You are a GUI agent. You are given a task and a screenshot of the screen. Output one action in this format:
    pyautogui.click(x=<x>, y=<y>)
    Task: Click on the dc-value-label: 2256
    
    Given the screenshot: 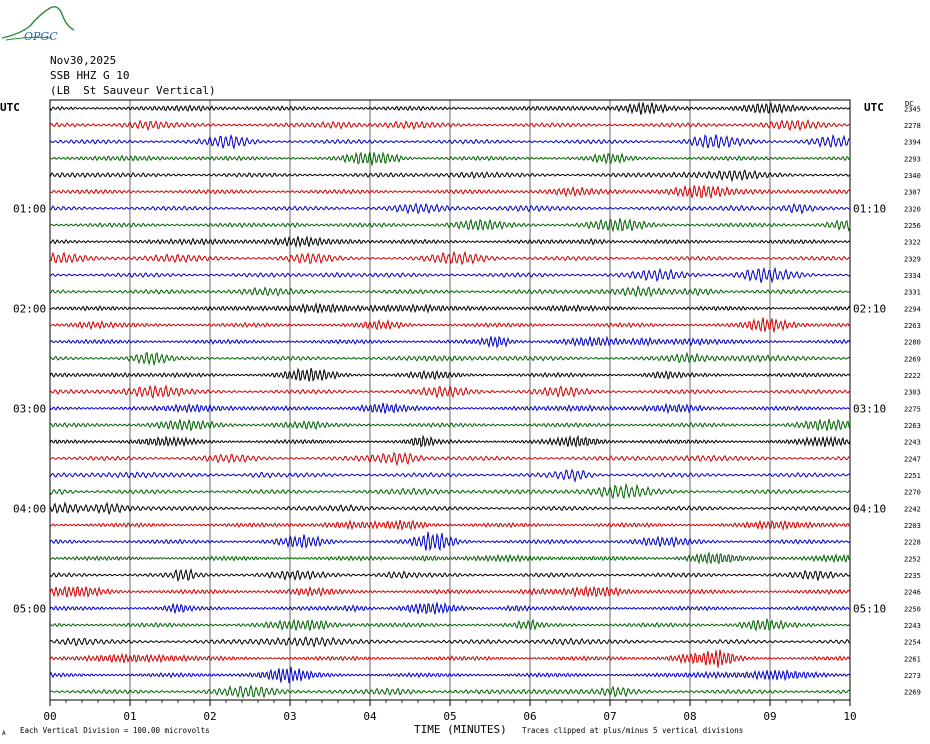 What is the action you would take?
    pyautogui.click(x=912, y=226)
    